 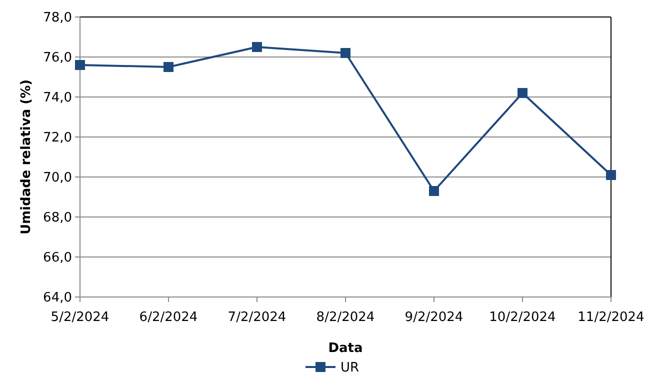 What do you see at coordinates (522, 317) in the screenshot?
I see `x-tick-label: 10/2/2024` at bounding box center [522, 317].